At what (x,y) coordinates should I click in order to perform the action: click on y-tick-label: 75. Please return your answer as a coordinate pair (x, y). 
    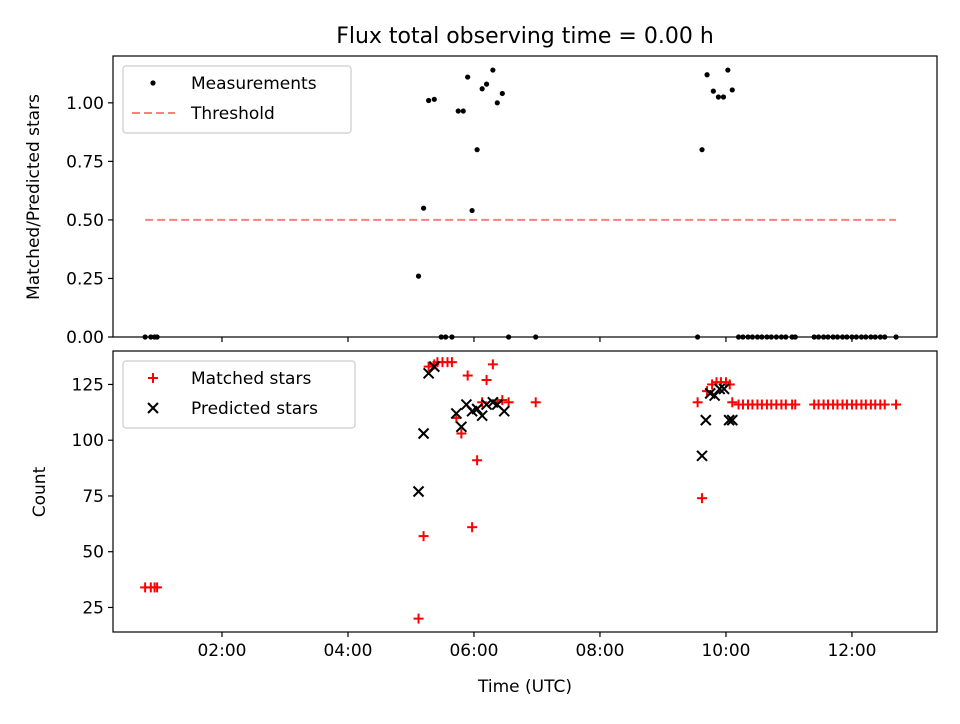
    Looking at the image, I should click on (93, 497).